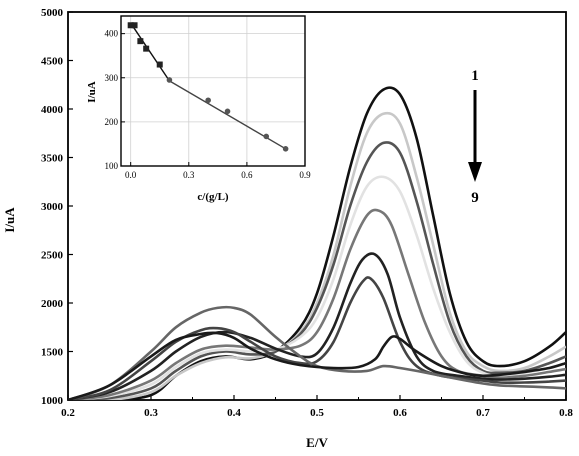  I want to click on series-order-annotation: 1 9, so click(475, 137).